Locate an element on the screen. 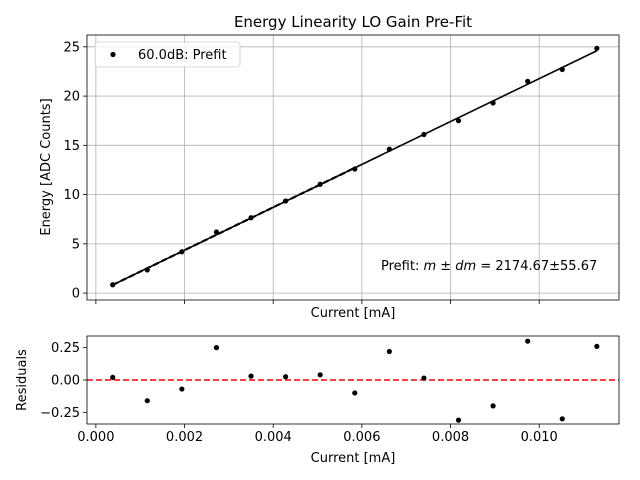 The image size is (640, 480). legend: 60.0dB: Prefit is located at coordinates (167, 54).